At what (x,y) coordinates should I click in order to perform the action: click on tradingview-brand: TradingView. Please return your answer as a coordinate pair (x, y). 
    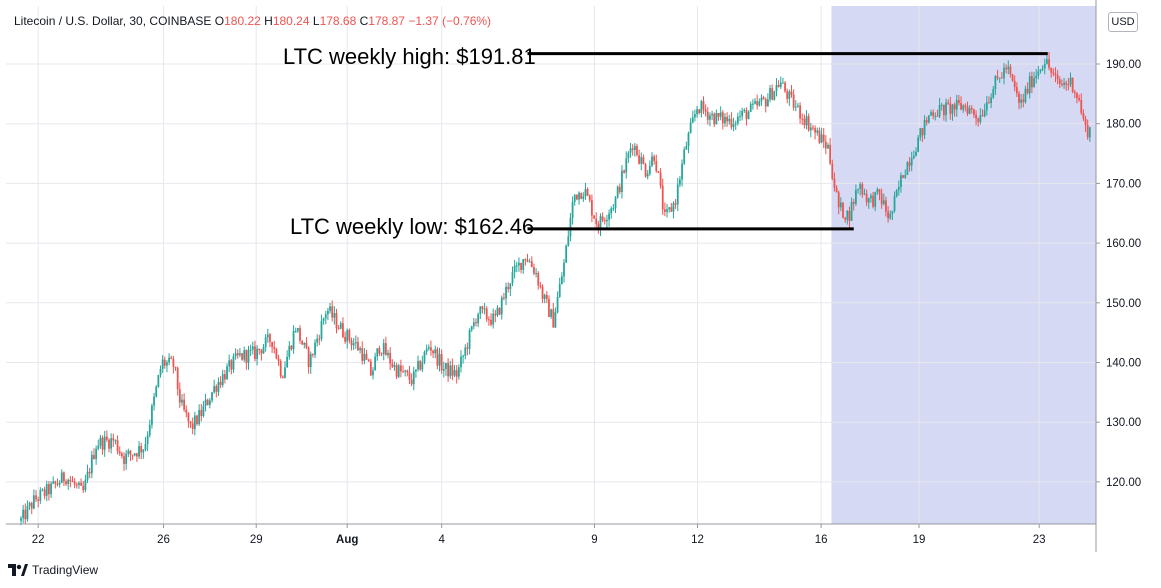
    Looking at the image, I should click on (53, 570).